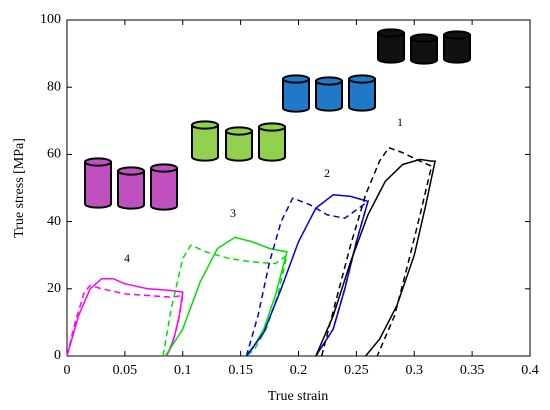 This screenshot has width=550, height=410. Describe the element at coordinates (183, 370) in the screenshot. I see `x-tick-label: 0.1` at that location.